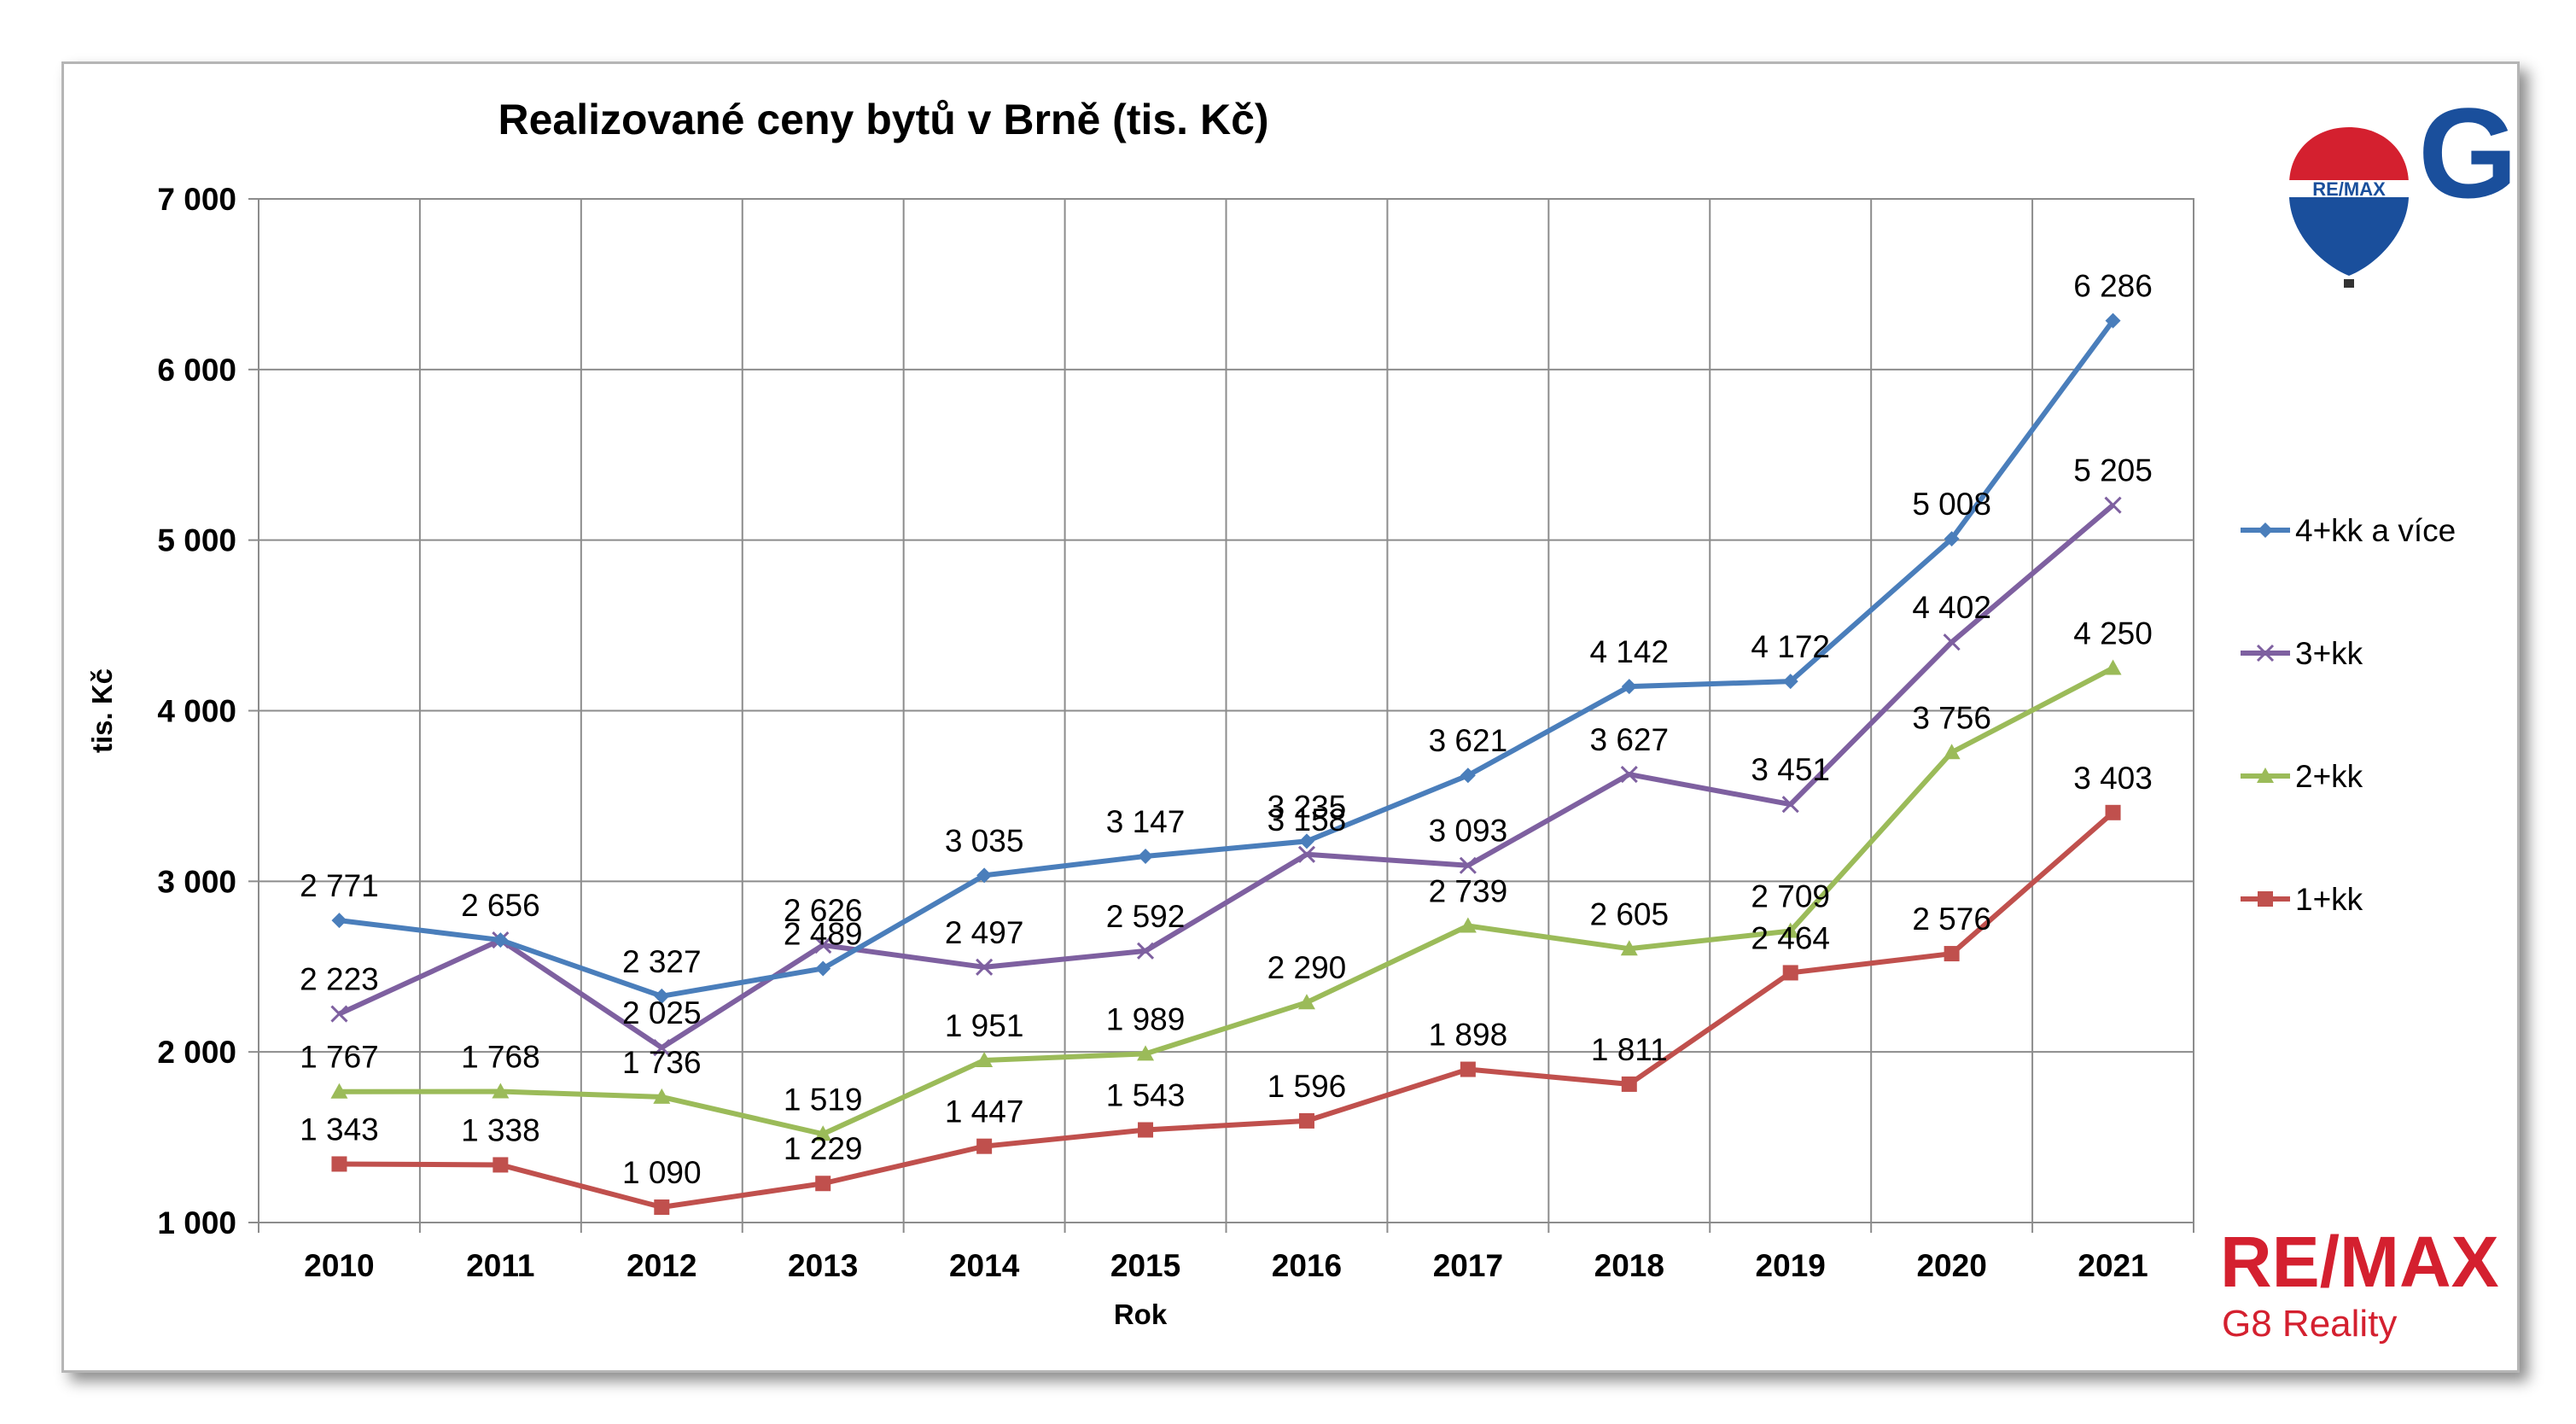 This screenshot has width=2576, height=1424. What do you see at coordinates (196, 881) in the screenshot?
I see `y-tick-label: 3 000` at bounding box center [196, 881].